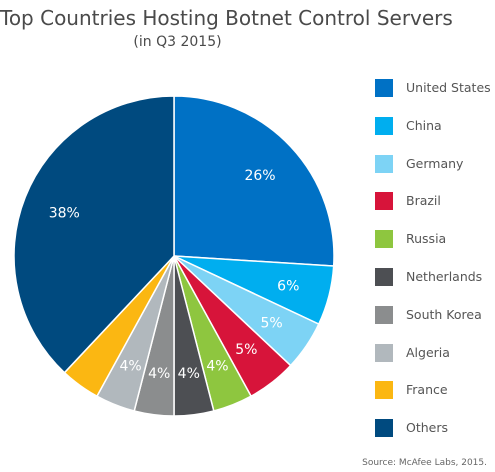 This screenshot has width=495, height=472. What do you see at coordinates (271, 323) in the screenshot?
I see `slice-label-germany: 5%` at bounding box center [271, 323].